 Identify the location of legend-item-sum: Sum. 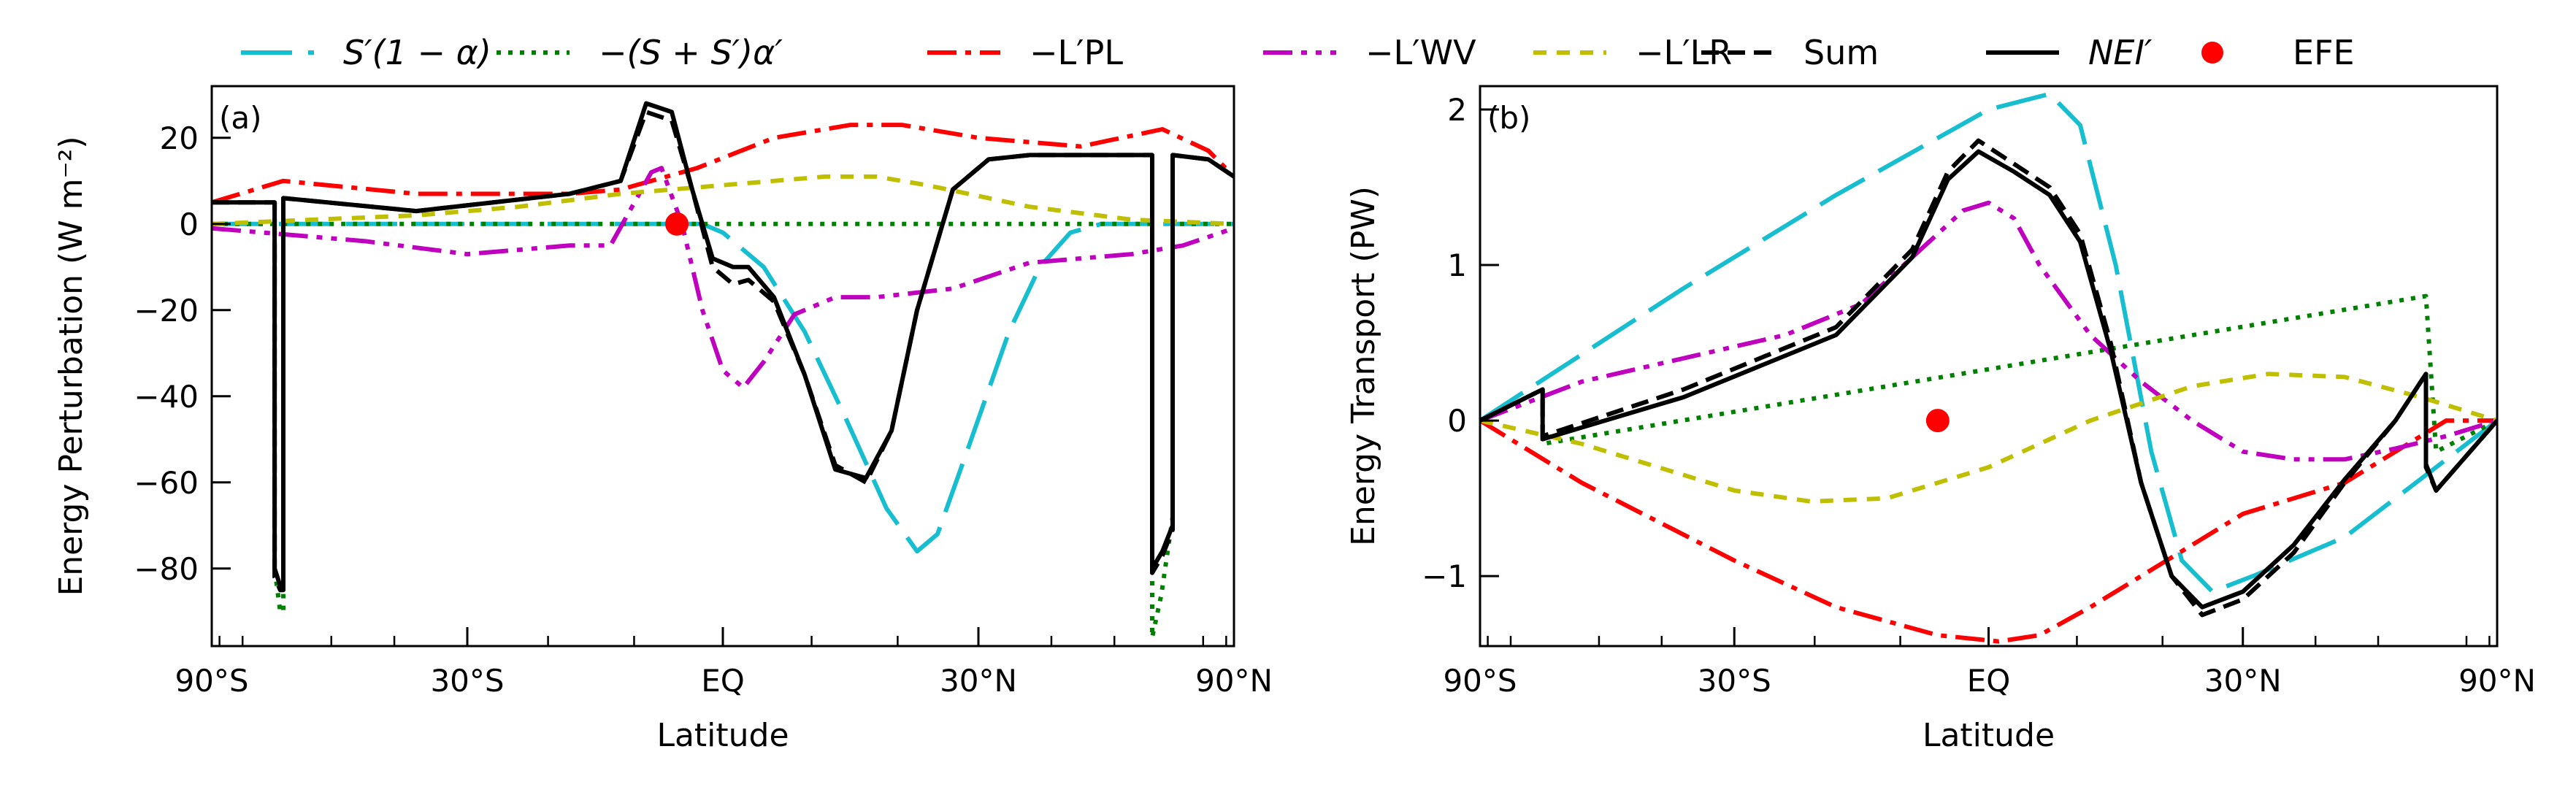
(1790, 52).